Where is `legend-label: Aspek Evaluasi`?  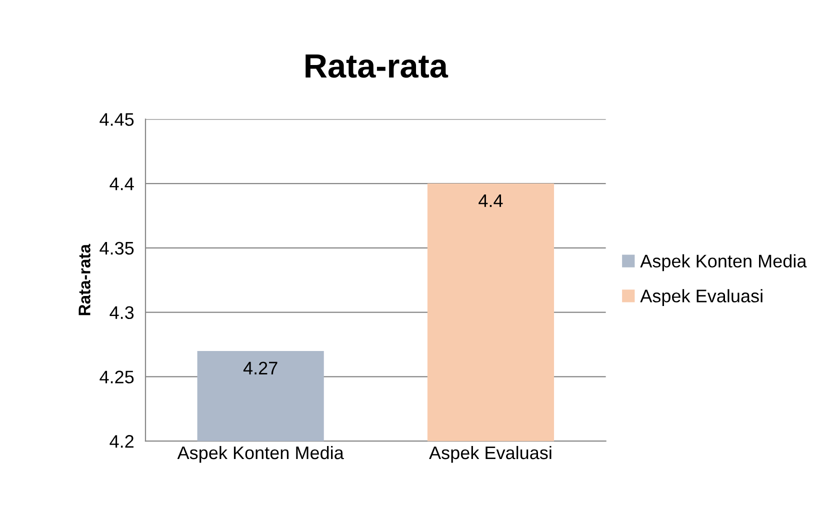
legend-label: Aspek Evaluasi is located at coordinates (701, 297).